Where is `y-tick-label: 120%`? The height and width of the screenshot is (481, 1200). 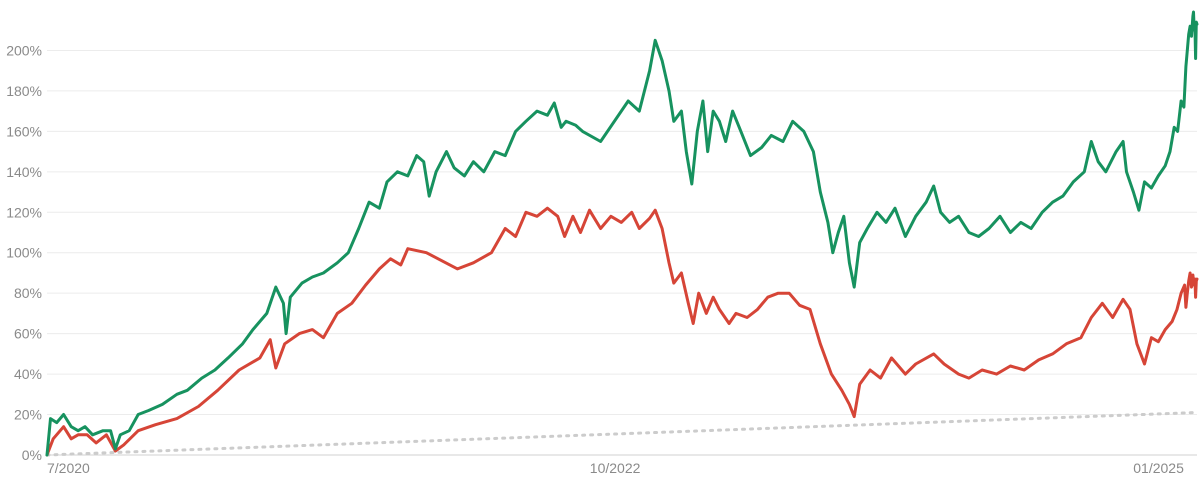 y-tick-label: 120% is located at coordinates (24, 212).